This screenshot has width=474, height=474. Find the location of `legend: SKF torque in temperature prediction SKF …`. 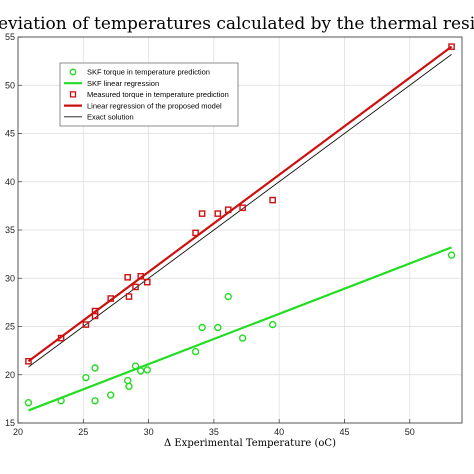

legend: SKF torque in temperature prediction SKF … is located at coordinates (149, 94).